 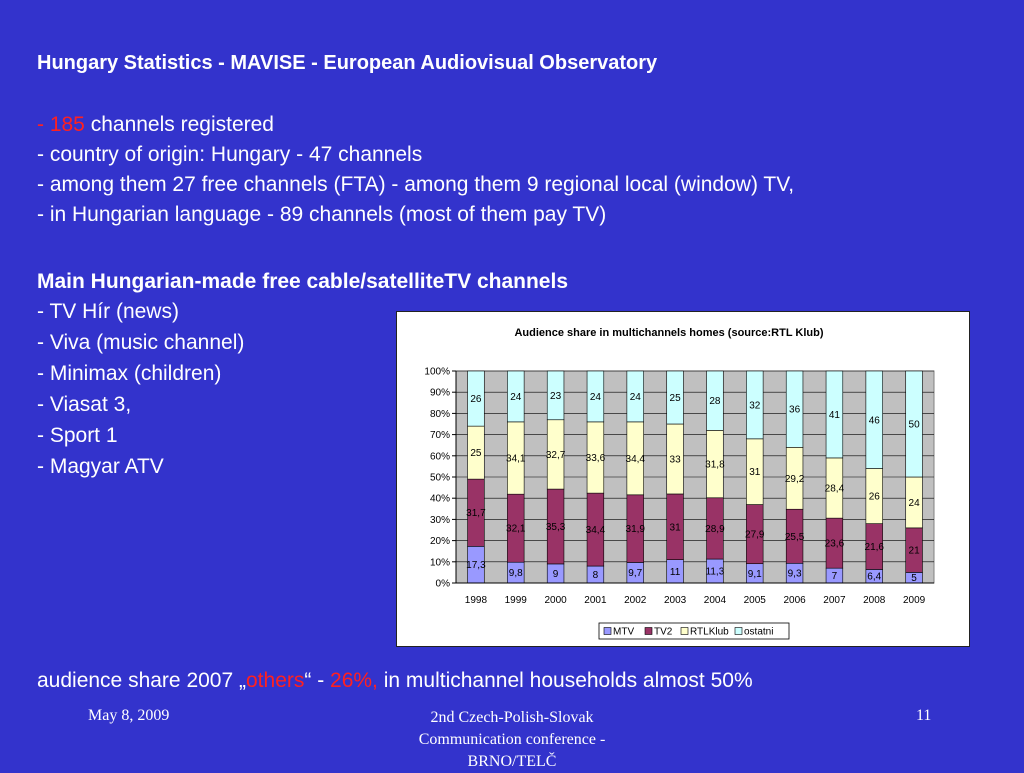 I want to click on data-label: 46, so click(x=875, y=420).